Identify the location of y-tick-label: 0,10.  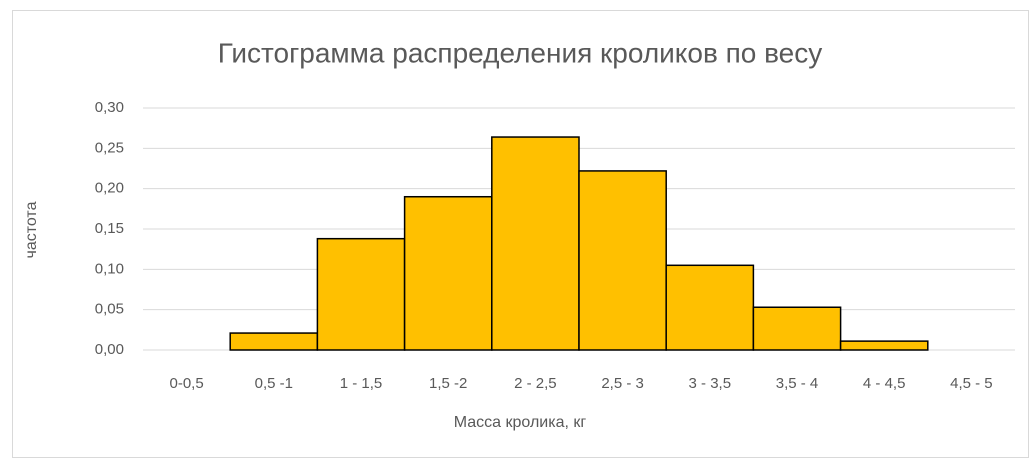
(109, 268).